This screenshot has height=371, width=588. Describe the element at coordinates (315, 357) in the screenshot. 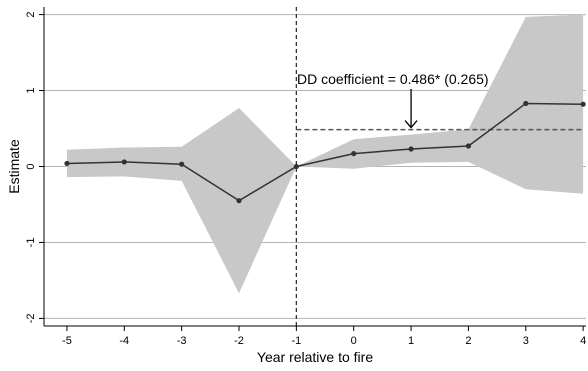

I see `x-axis-title: Year relative to fire` at that location.